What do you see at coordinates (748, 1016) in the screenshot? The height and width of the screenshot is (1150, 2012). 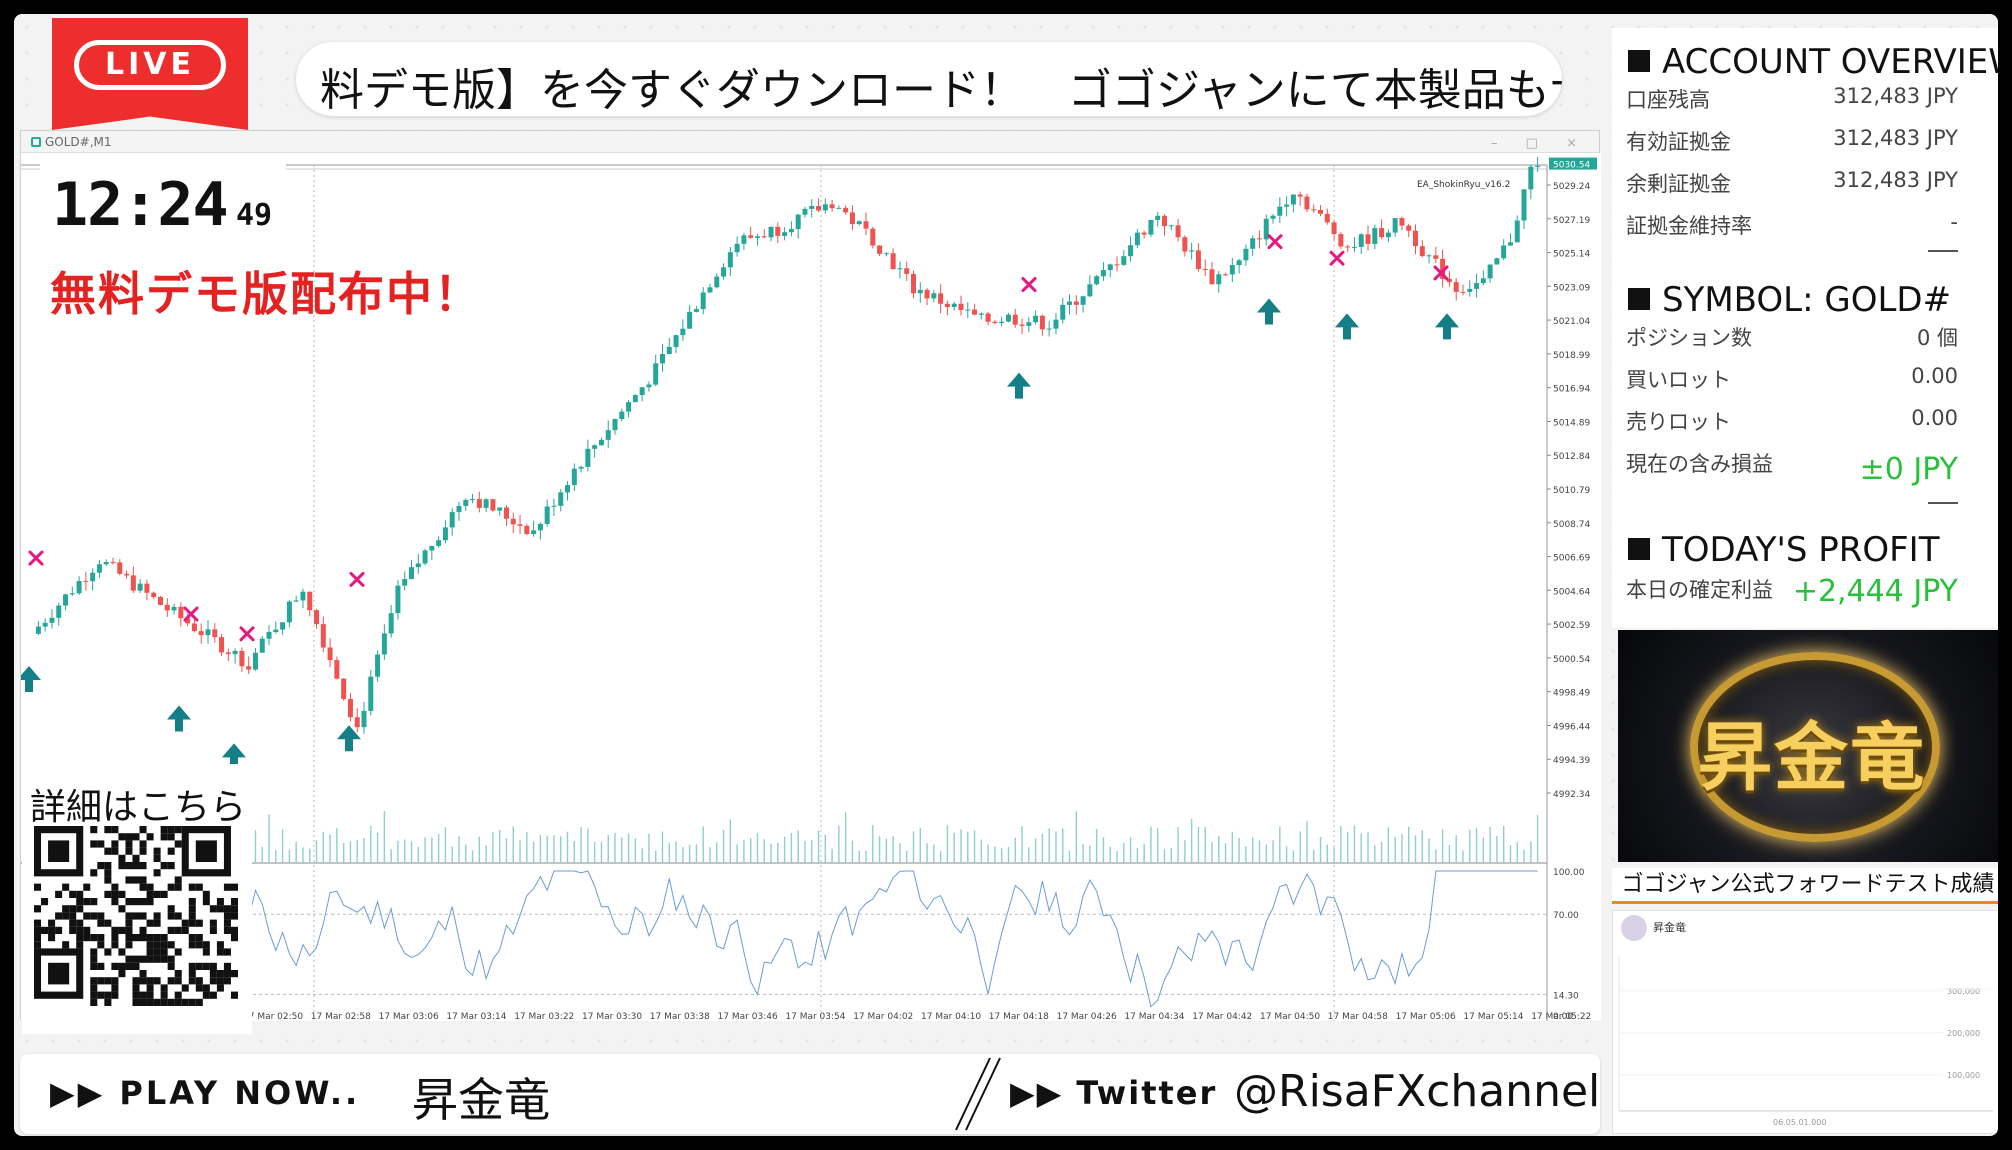 I see `time-tick-label: 17 Mar 03:46` at bounding box center [748, 1016].